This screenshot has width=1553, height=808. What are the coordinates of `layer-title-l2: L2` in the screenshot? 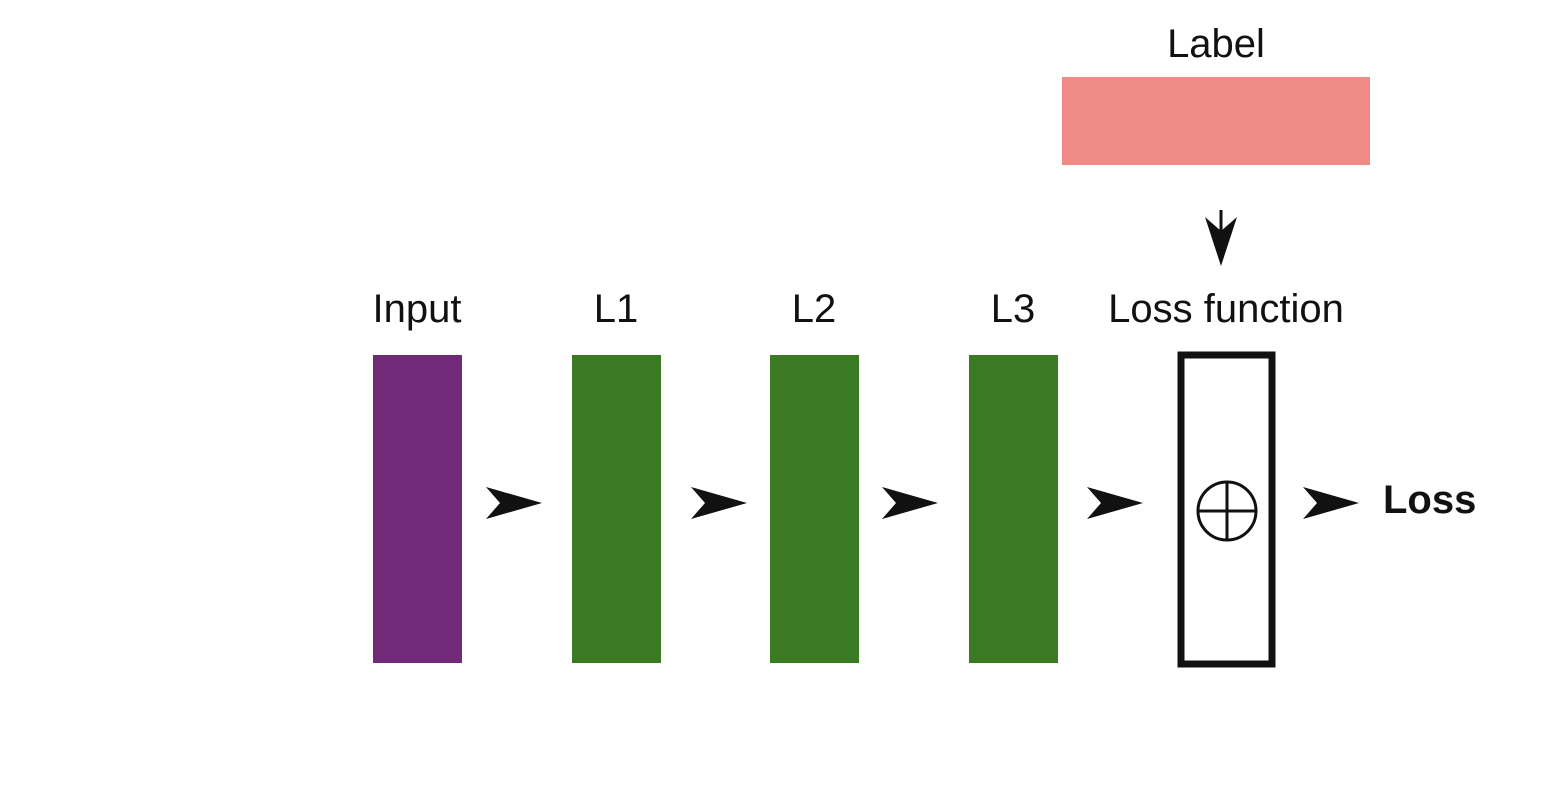 It's located at (814, 309).